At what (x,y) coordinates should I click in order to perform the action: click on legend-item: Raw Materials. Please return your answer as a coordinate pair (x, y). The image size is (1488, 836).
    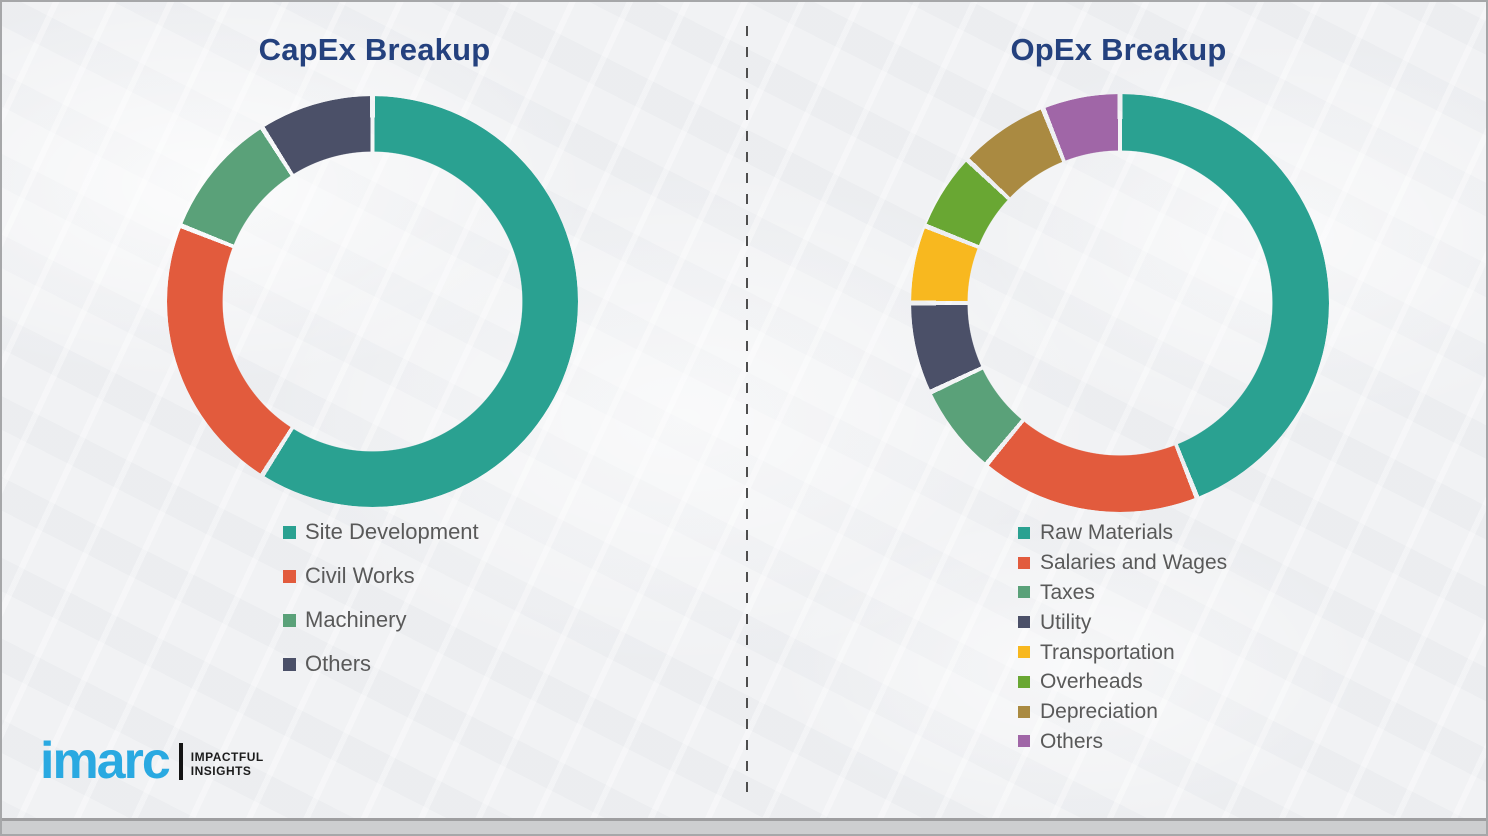
    Looking at the image, I should click on (1122, 533).